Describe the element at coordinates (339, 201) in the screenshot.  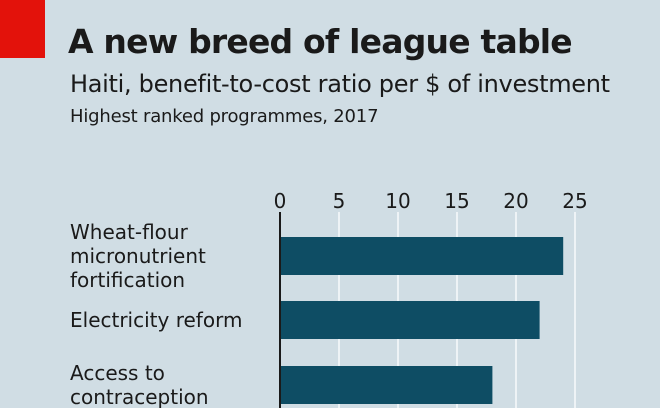
I see `x-tick-label-5: 5` at that location.